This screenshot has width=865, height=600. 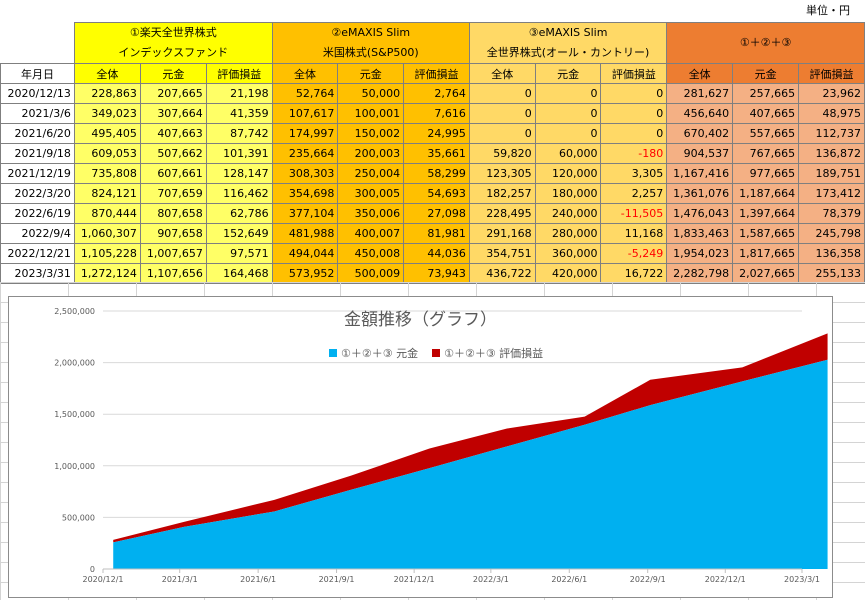 What do you see at coordinates (700, 93) in the screenshot?
I see `value-cell: 281,627` at bounding box center [700, 93].